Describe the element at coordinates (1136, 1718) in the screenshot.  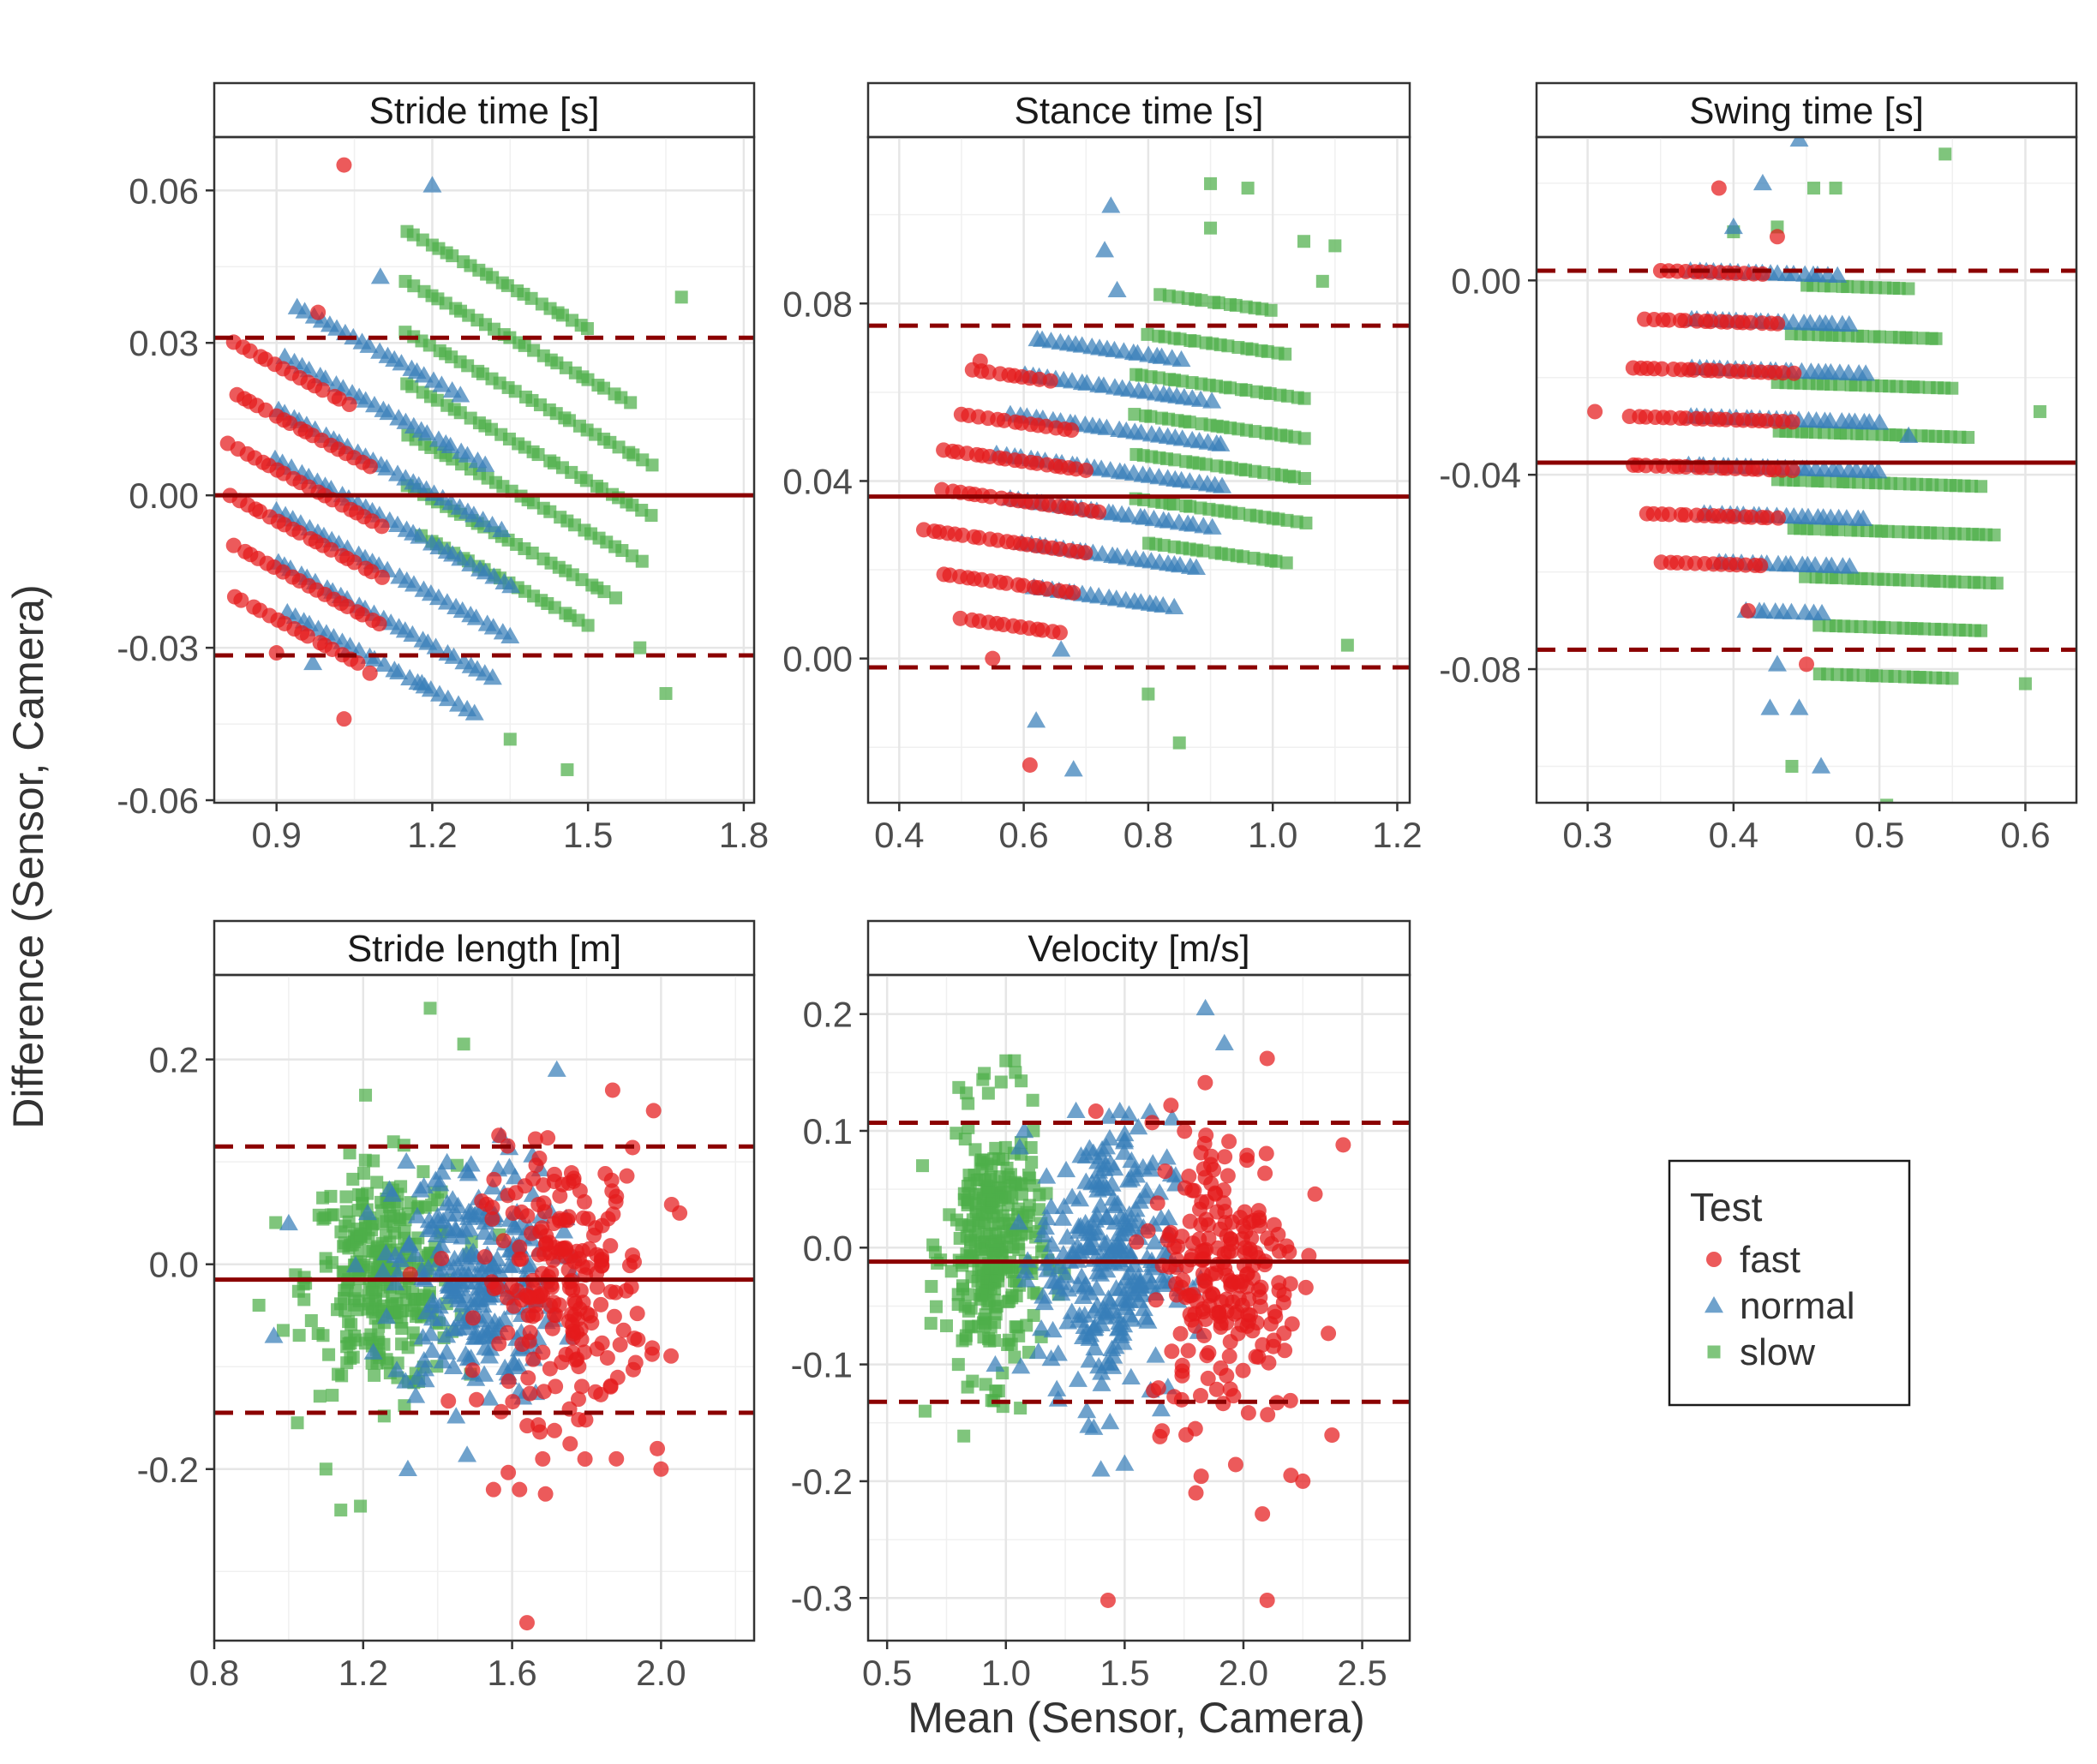
I see `x-axis-title: Mean (Sensor, Camera)` at that location.